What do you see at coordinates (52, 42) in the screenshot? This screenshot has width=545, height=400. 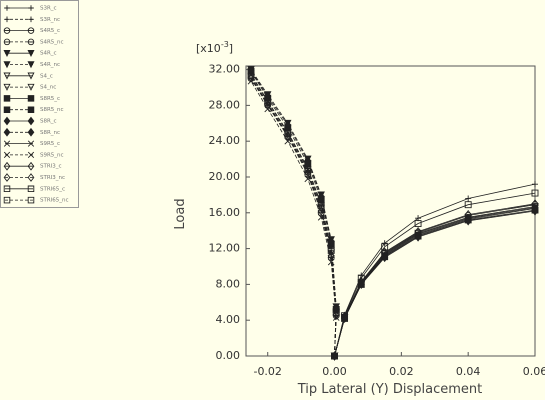 I see `legend-label: S4R5_nc` at bounding box center [52, 42].